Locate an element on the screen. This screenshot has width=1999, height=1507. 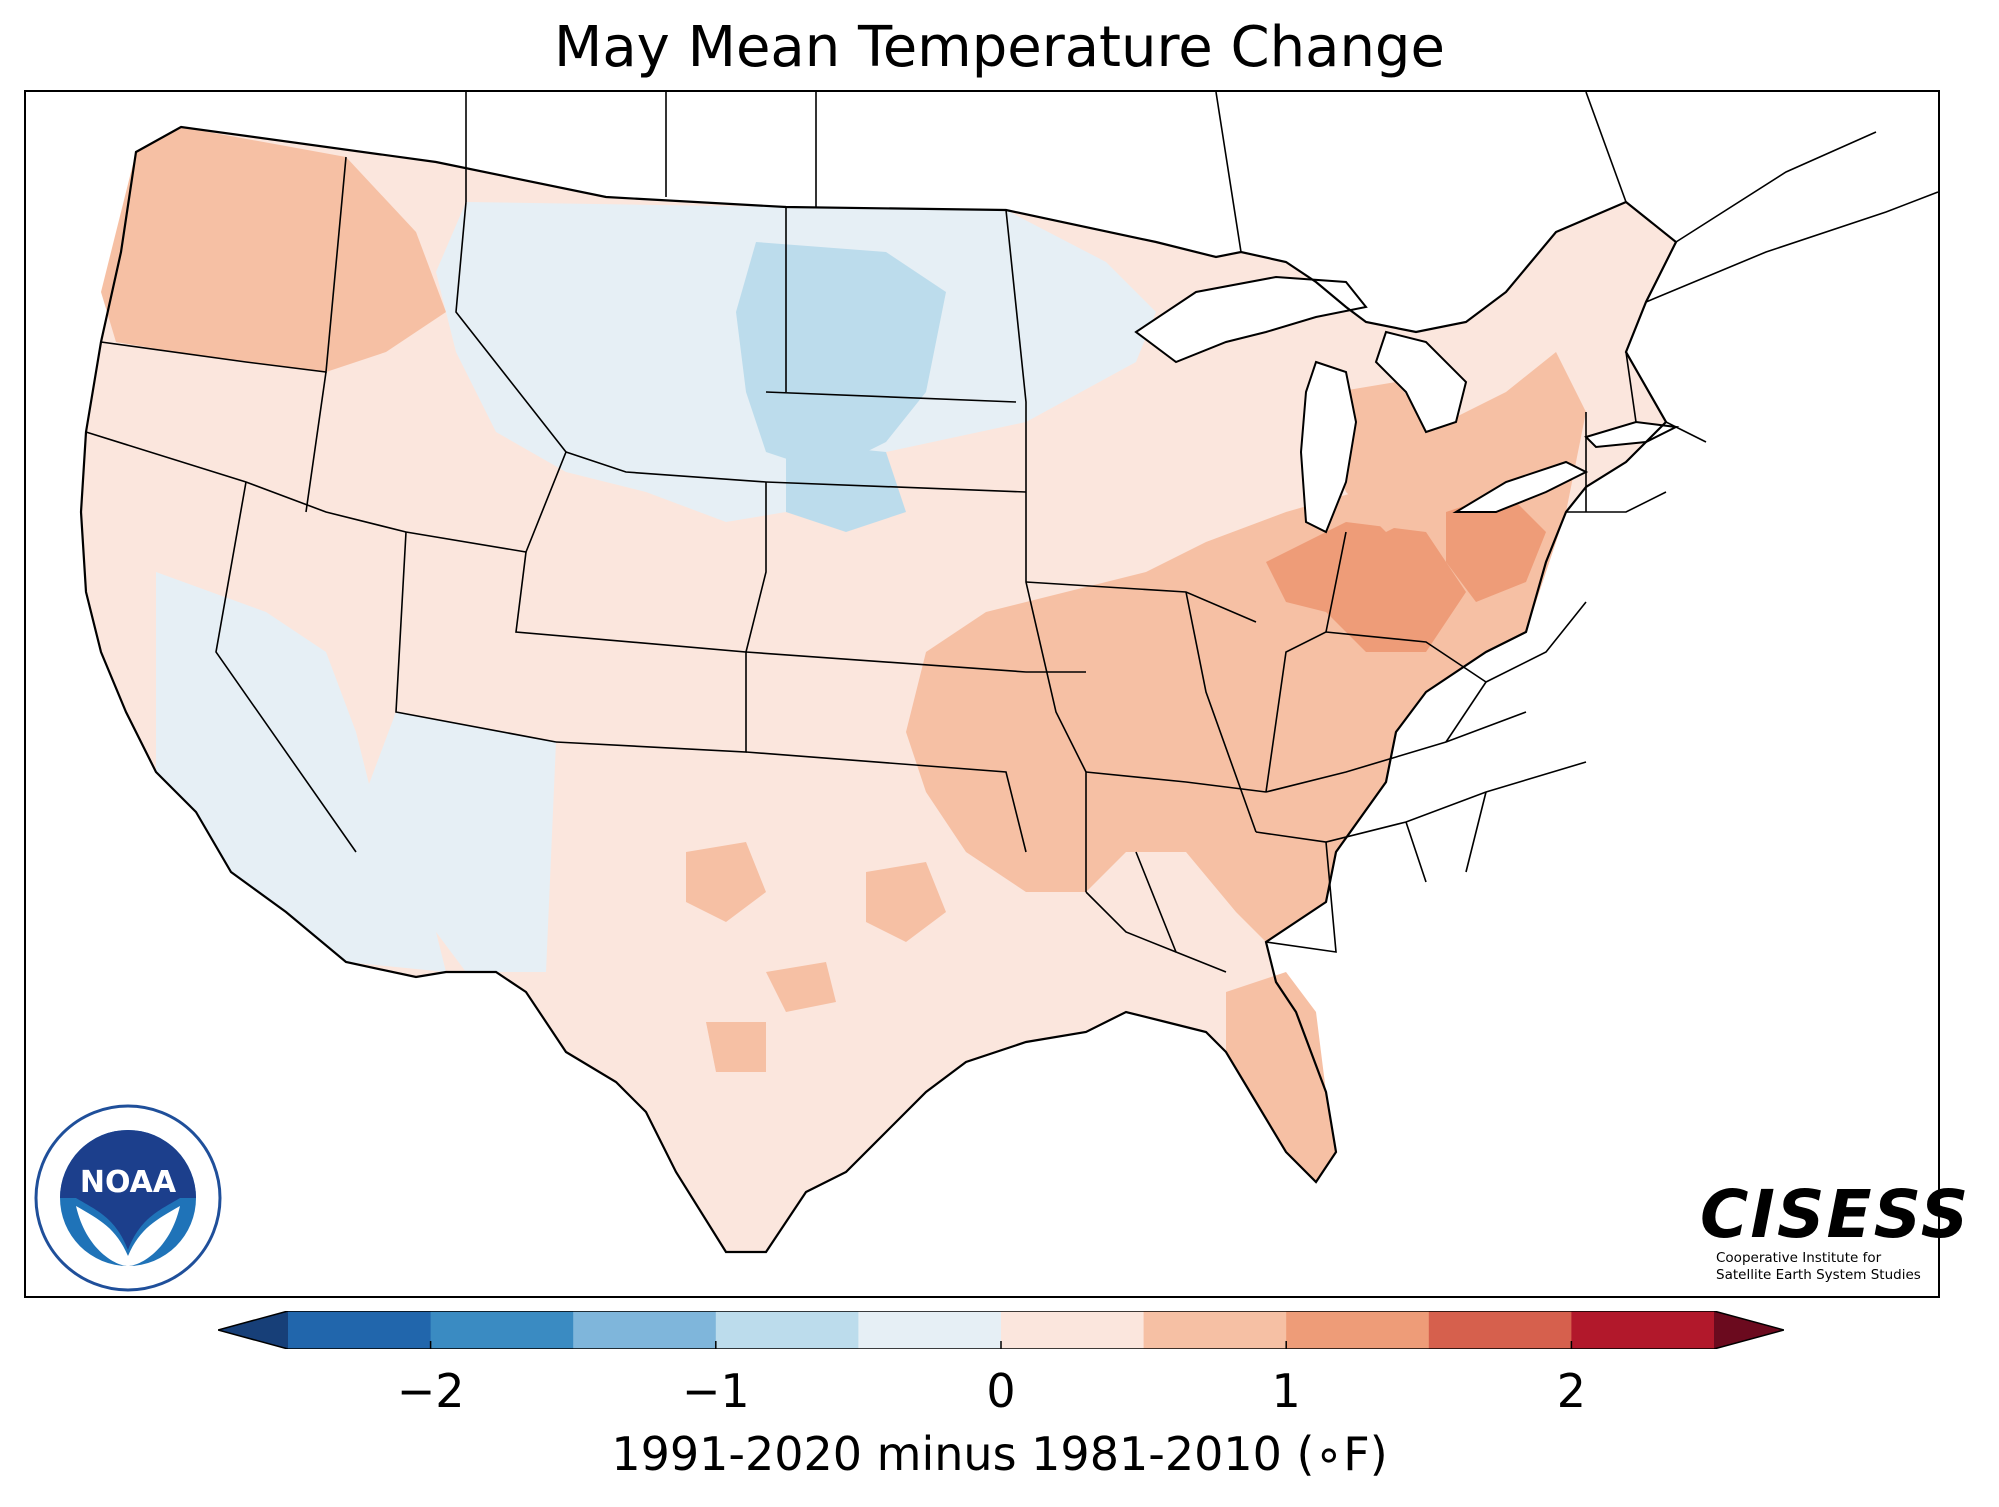
region-nebraska-spot is located at coordinates (846, 487).